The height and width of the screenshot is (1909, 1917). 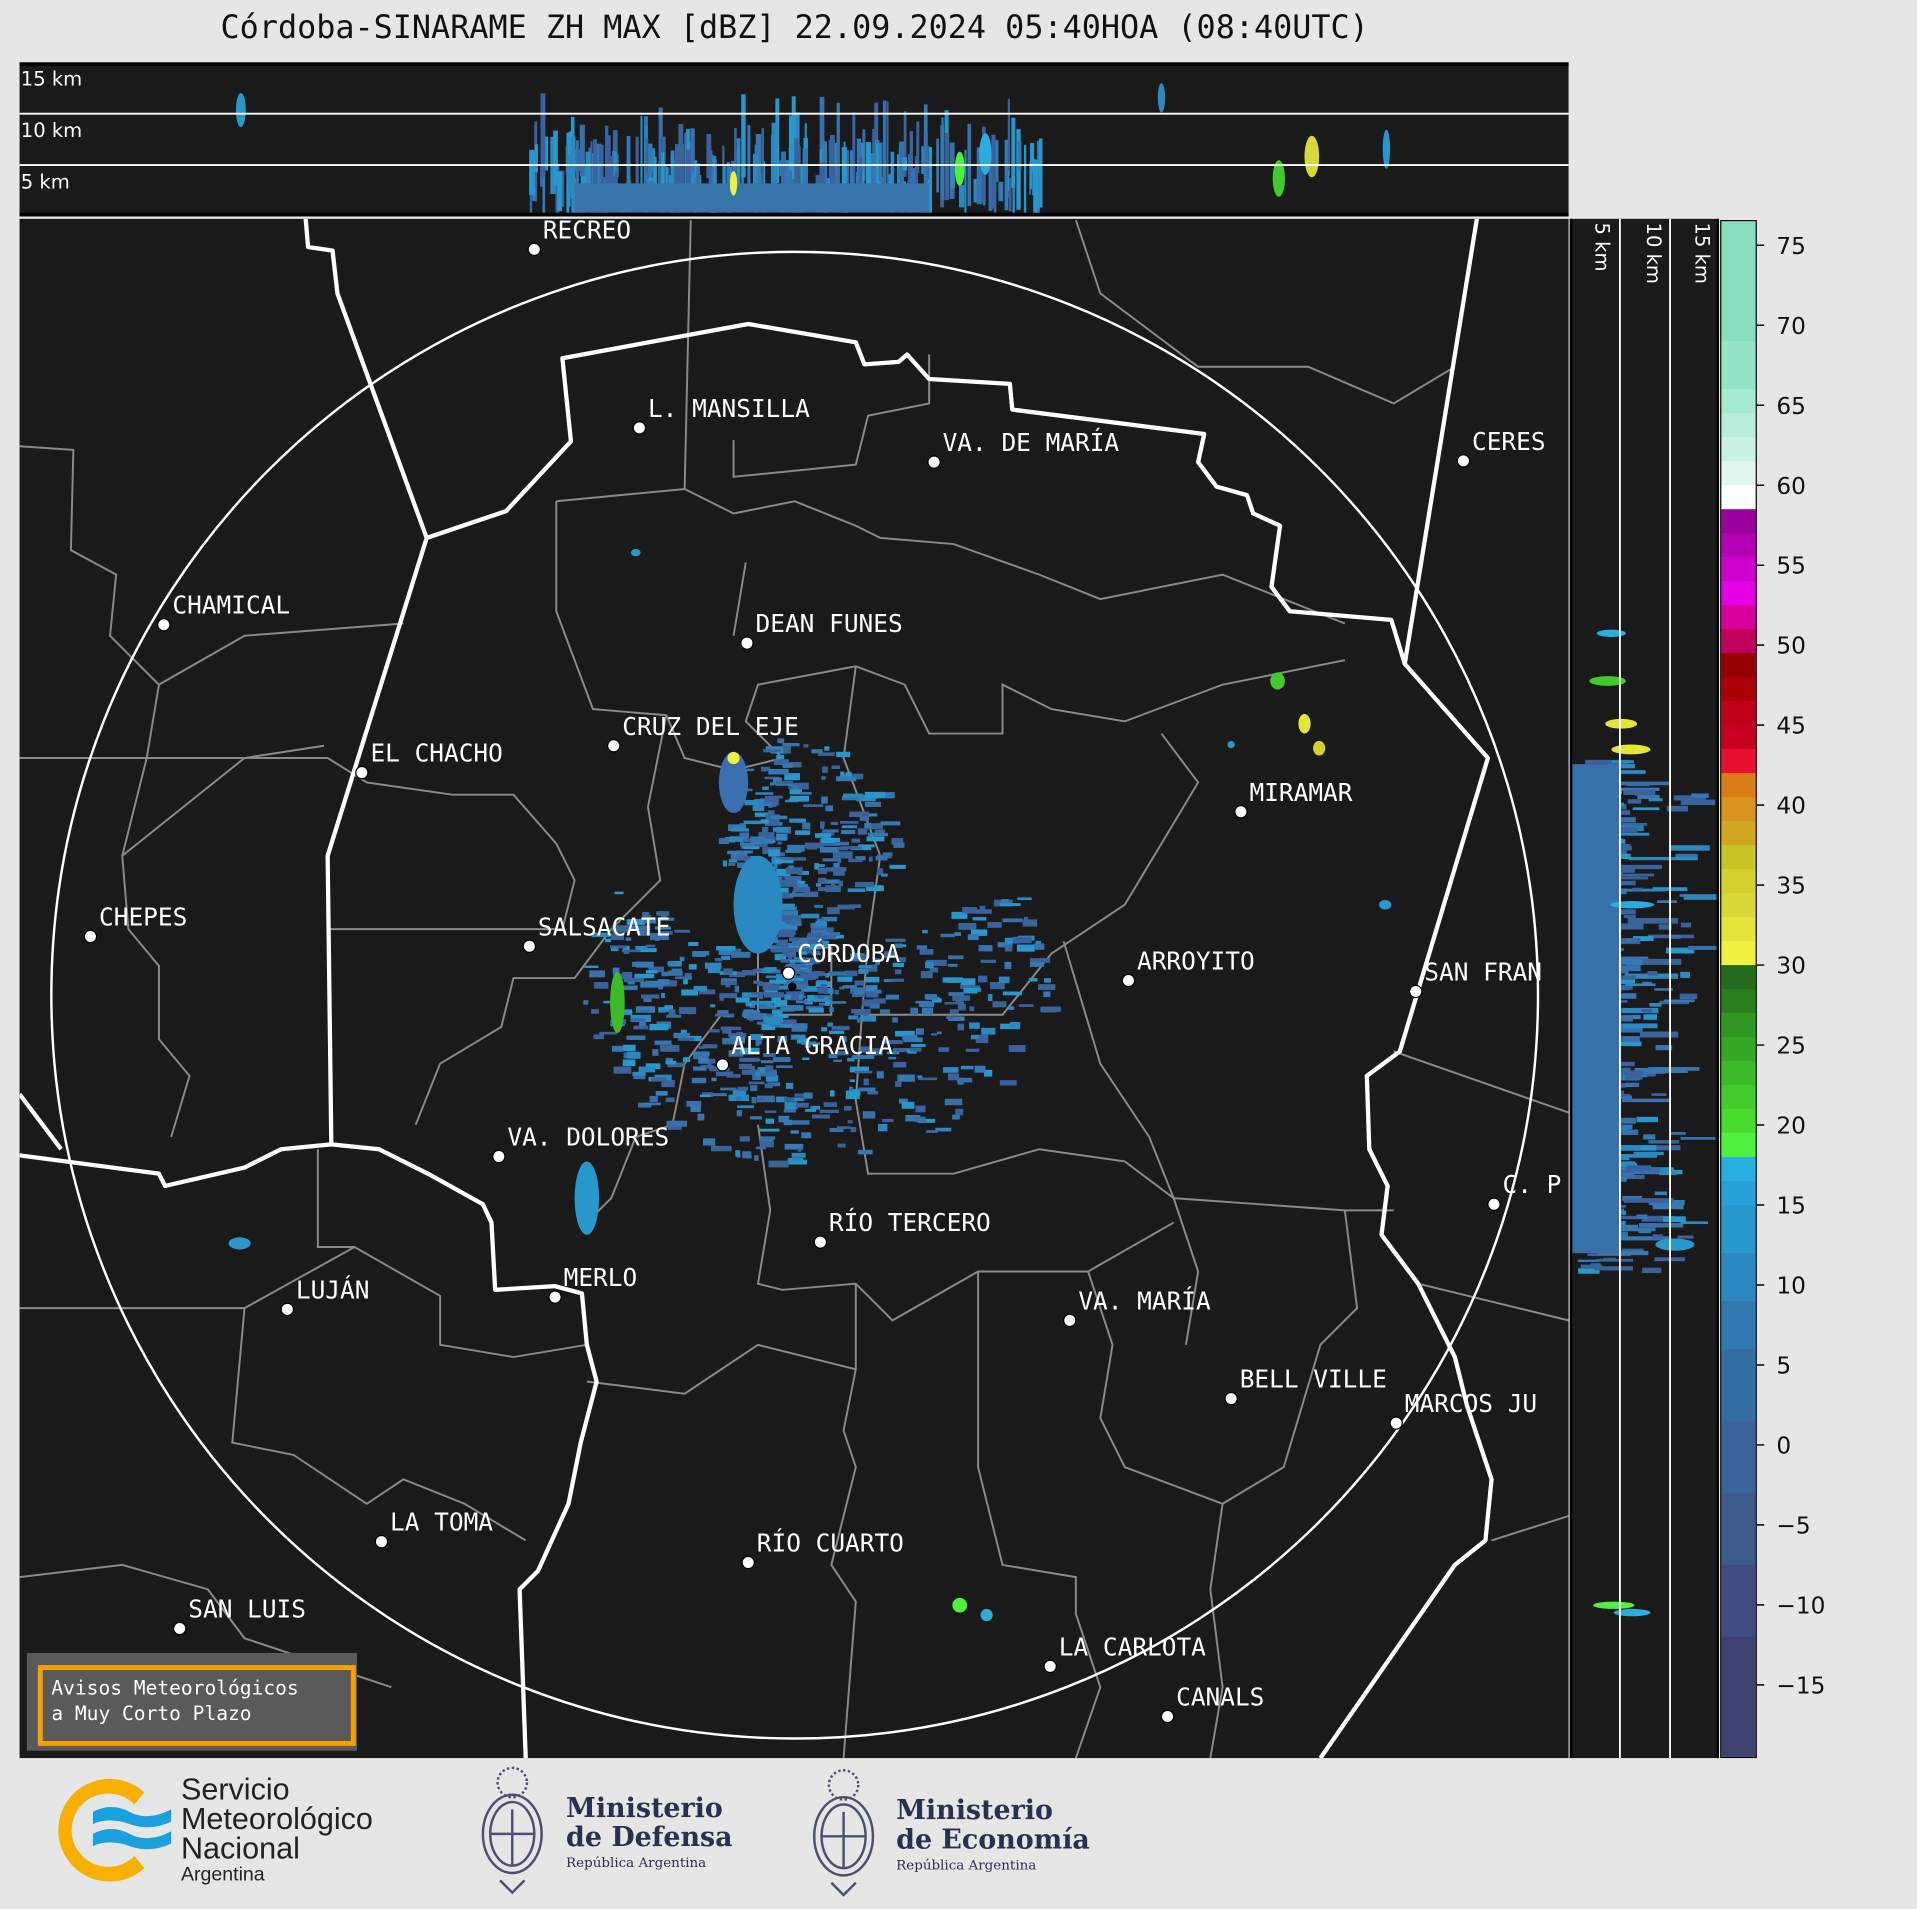 What do you see at coordinates (1124, 1653) in the screenshot?
I see `city-marker: LA CARLOTA` at bounding box center [1124, 1653].